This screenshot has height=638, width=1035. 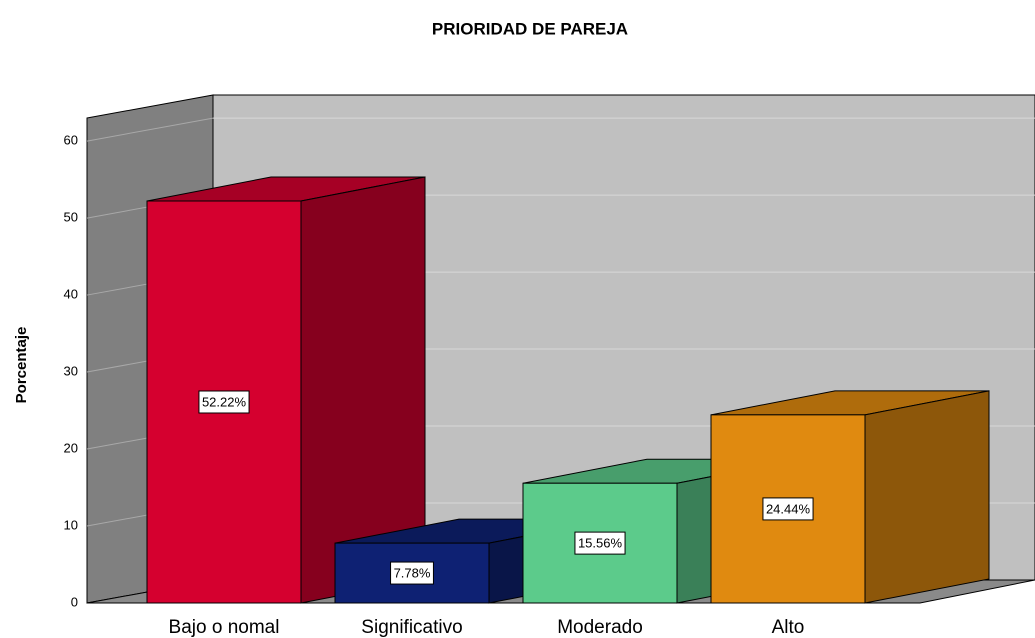 I want to click on y-tick-label: 30, so click(x=71, y=370).